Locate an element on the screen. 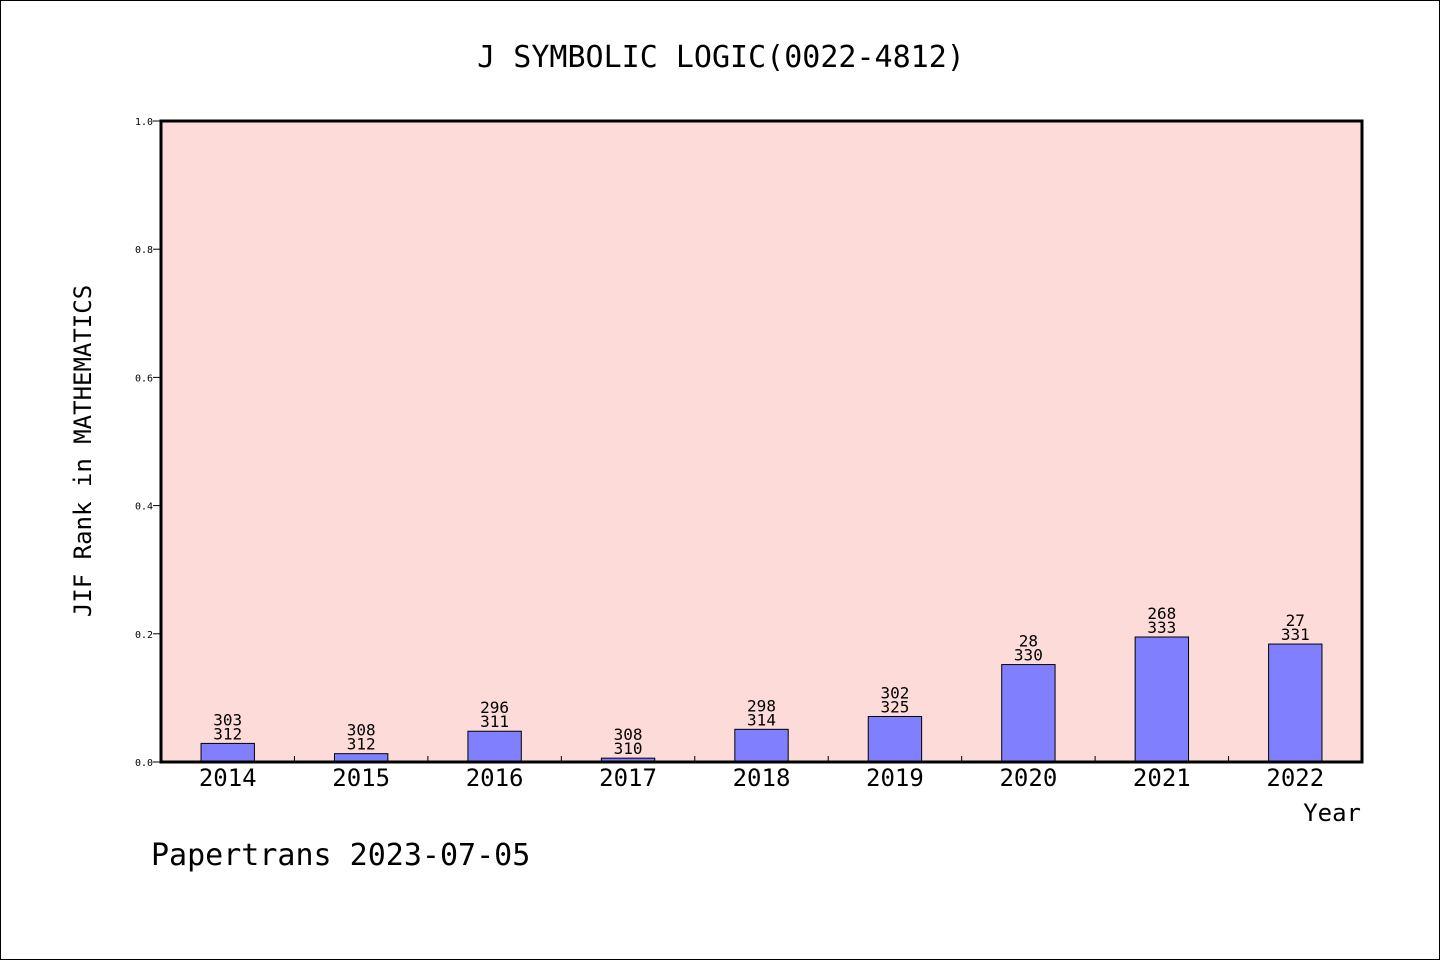 This screenshot has height=961, width=1440. y-tick-label: 0.2 is located at coordinates (144, 635).